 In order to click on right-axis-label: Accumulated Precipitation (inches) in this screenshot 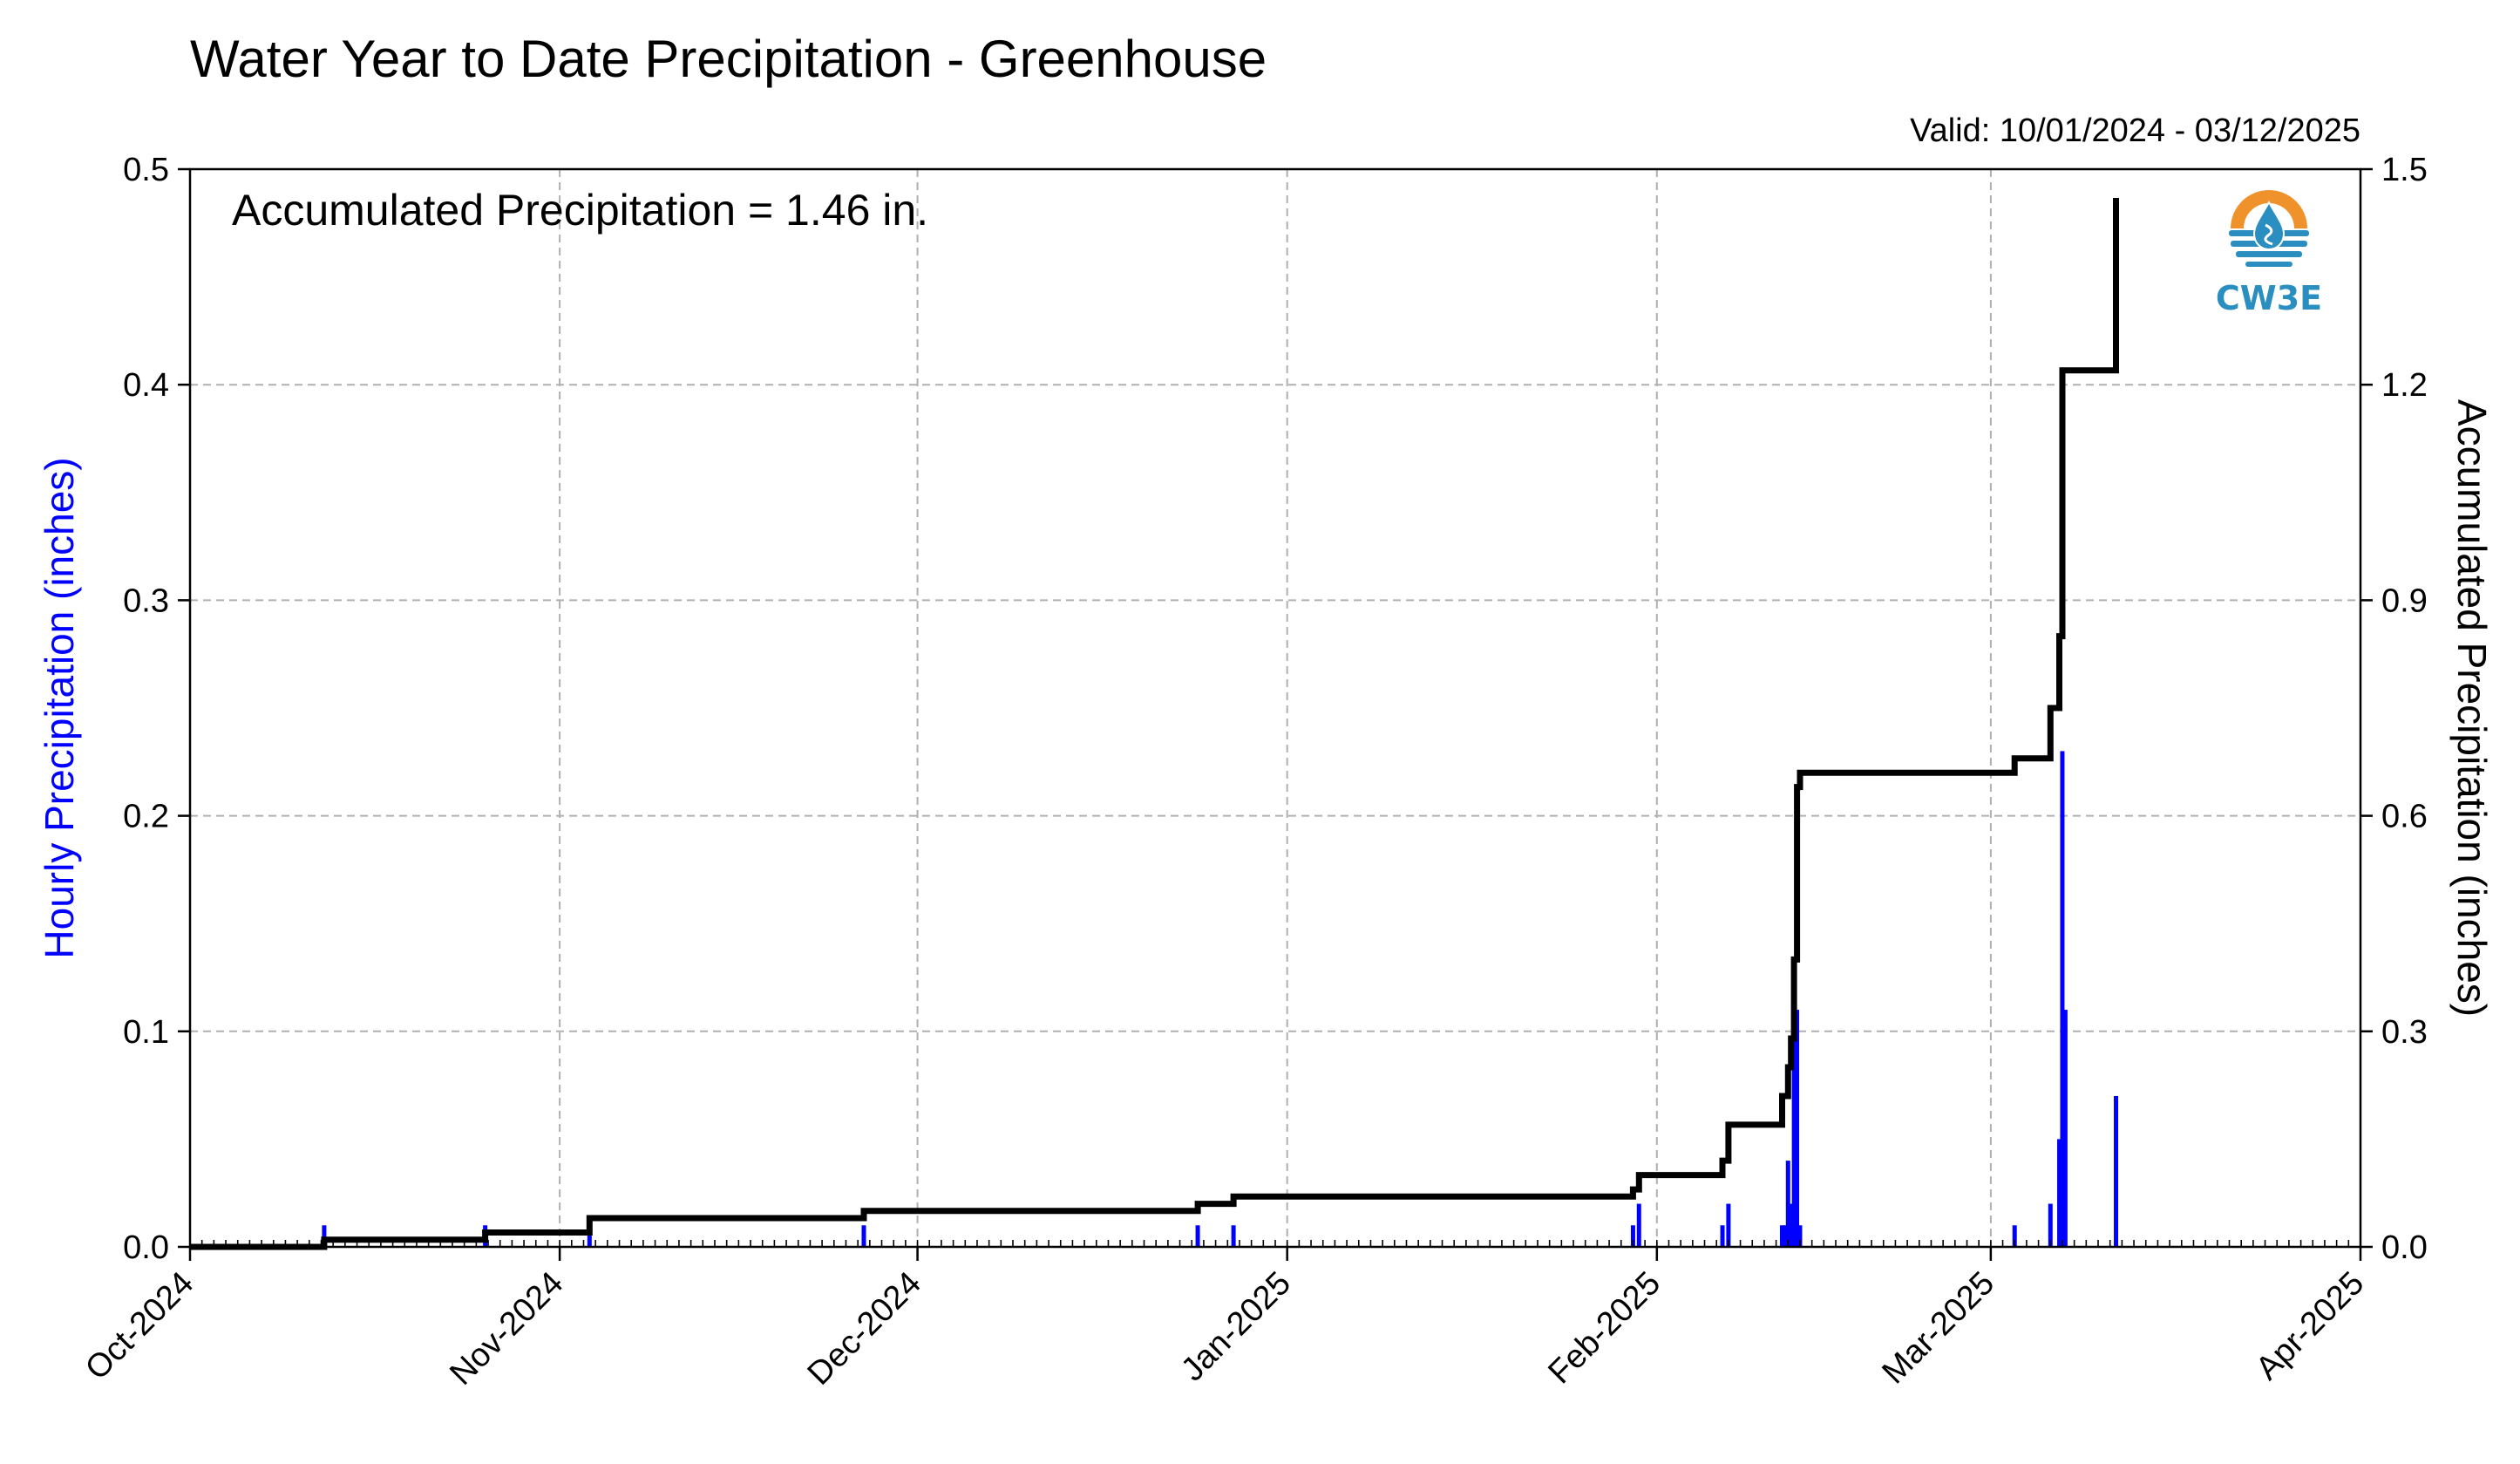, I will do `click(2472, 708)`.